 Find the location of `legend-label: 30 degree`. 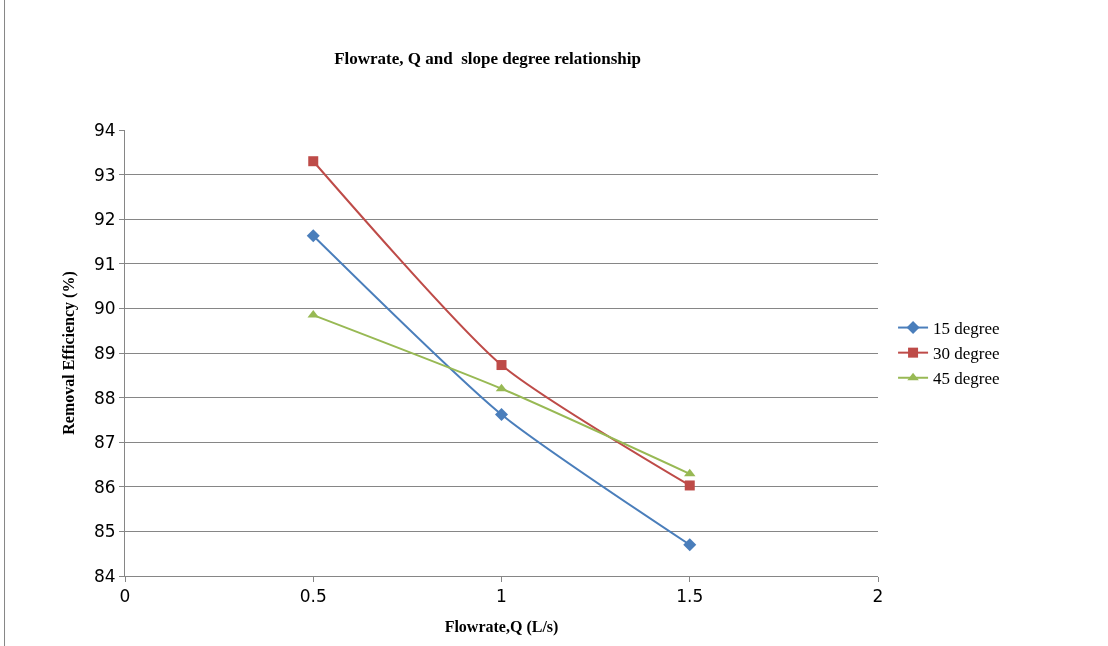

legend-label: 30 degree is located at coordinates (966, 354).